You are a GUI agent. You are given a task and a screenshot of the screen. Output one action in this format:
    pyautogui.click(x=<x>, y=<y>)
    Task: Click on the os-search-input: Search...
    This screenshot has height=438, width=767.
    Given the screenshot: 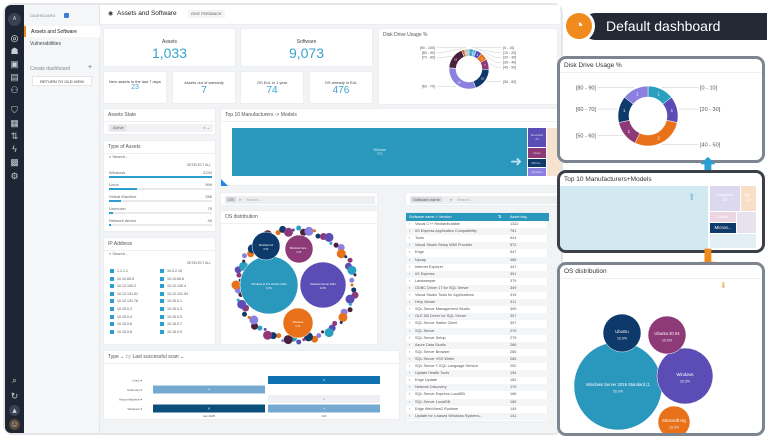 What is the action you would take?
    pyautogui.click(x=254, y=199)
    